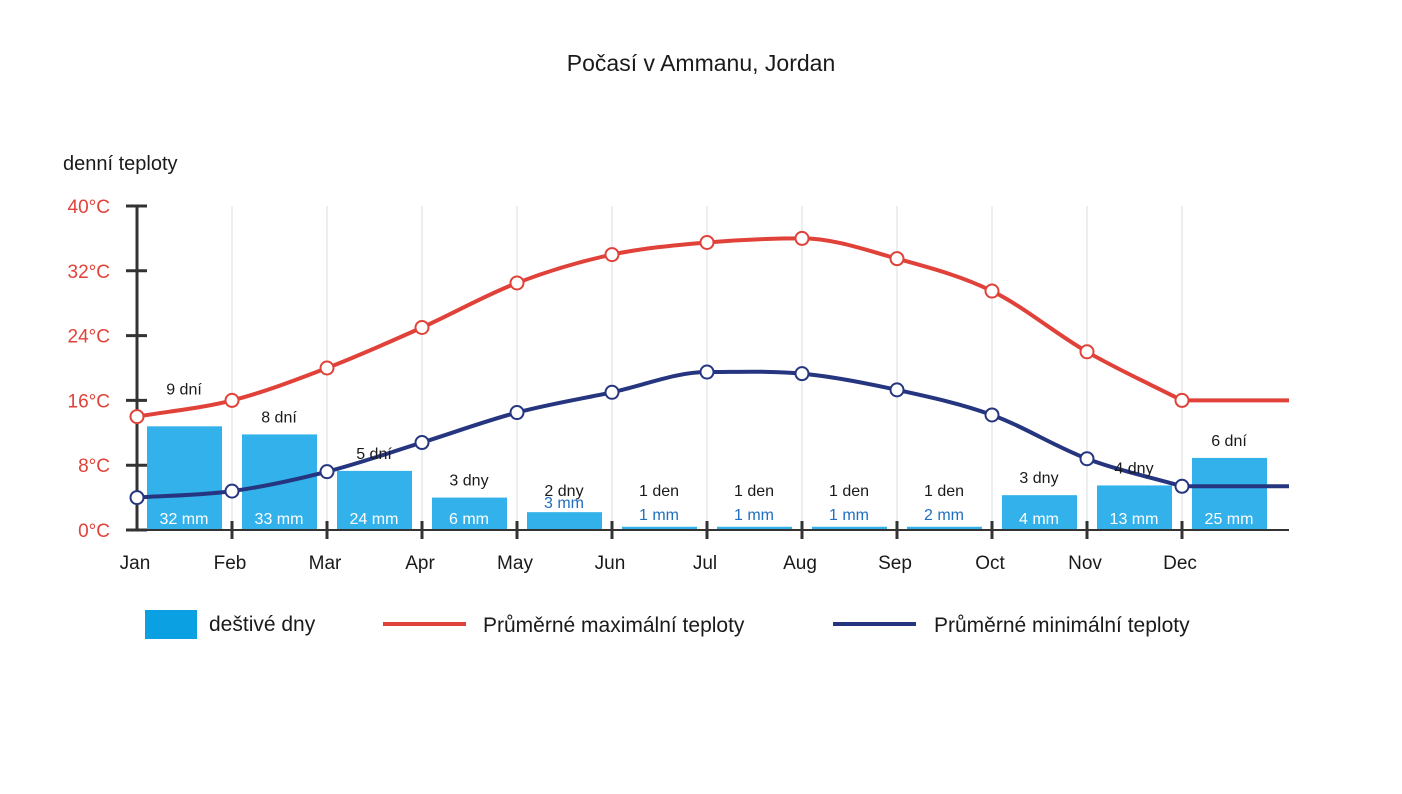 This screenshot has height=794, width=1402. Describe the element at coordinates (563, 491) in the screenshot. I see `rain-days-label: 2 dny` at that location.